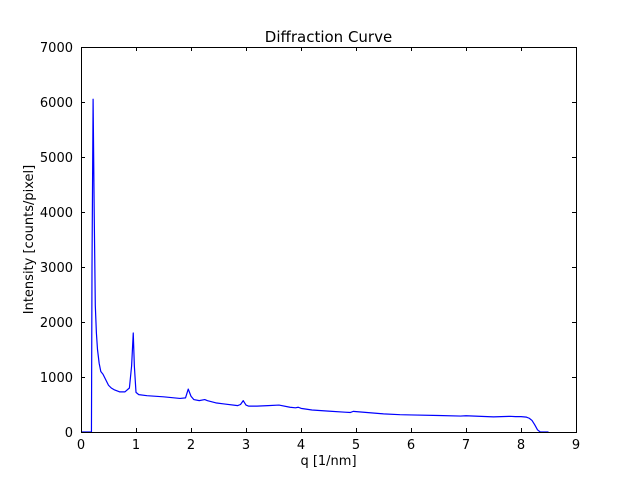  What do you see at coordinates (191, 445) in the screenshot?
I see `x-tick-label: 2` at bounding box center [191, 445].